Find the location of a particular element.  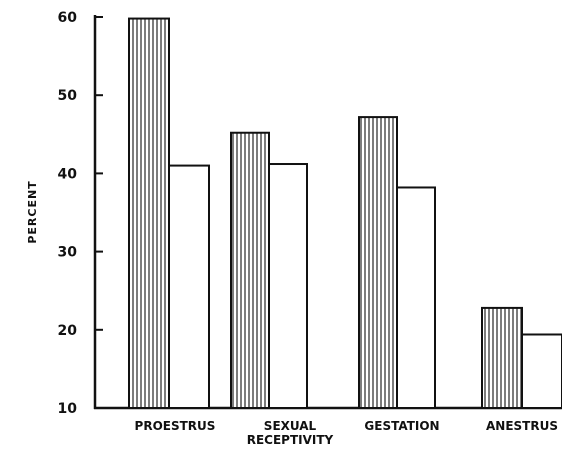

category-label: RECEPTIVITY is located at coordinates (290, 440).